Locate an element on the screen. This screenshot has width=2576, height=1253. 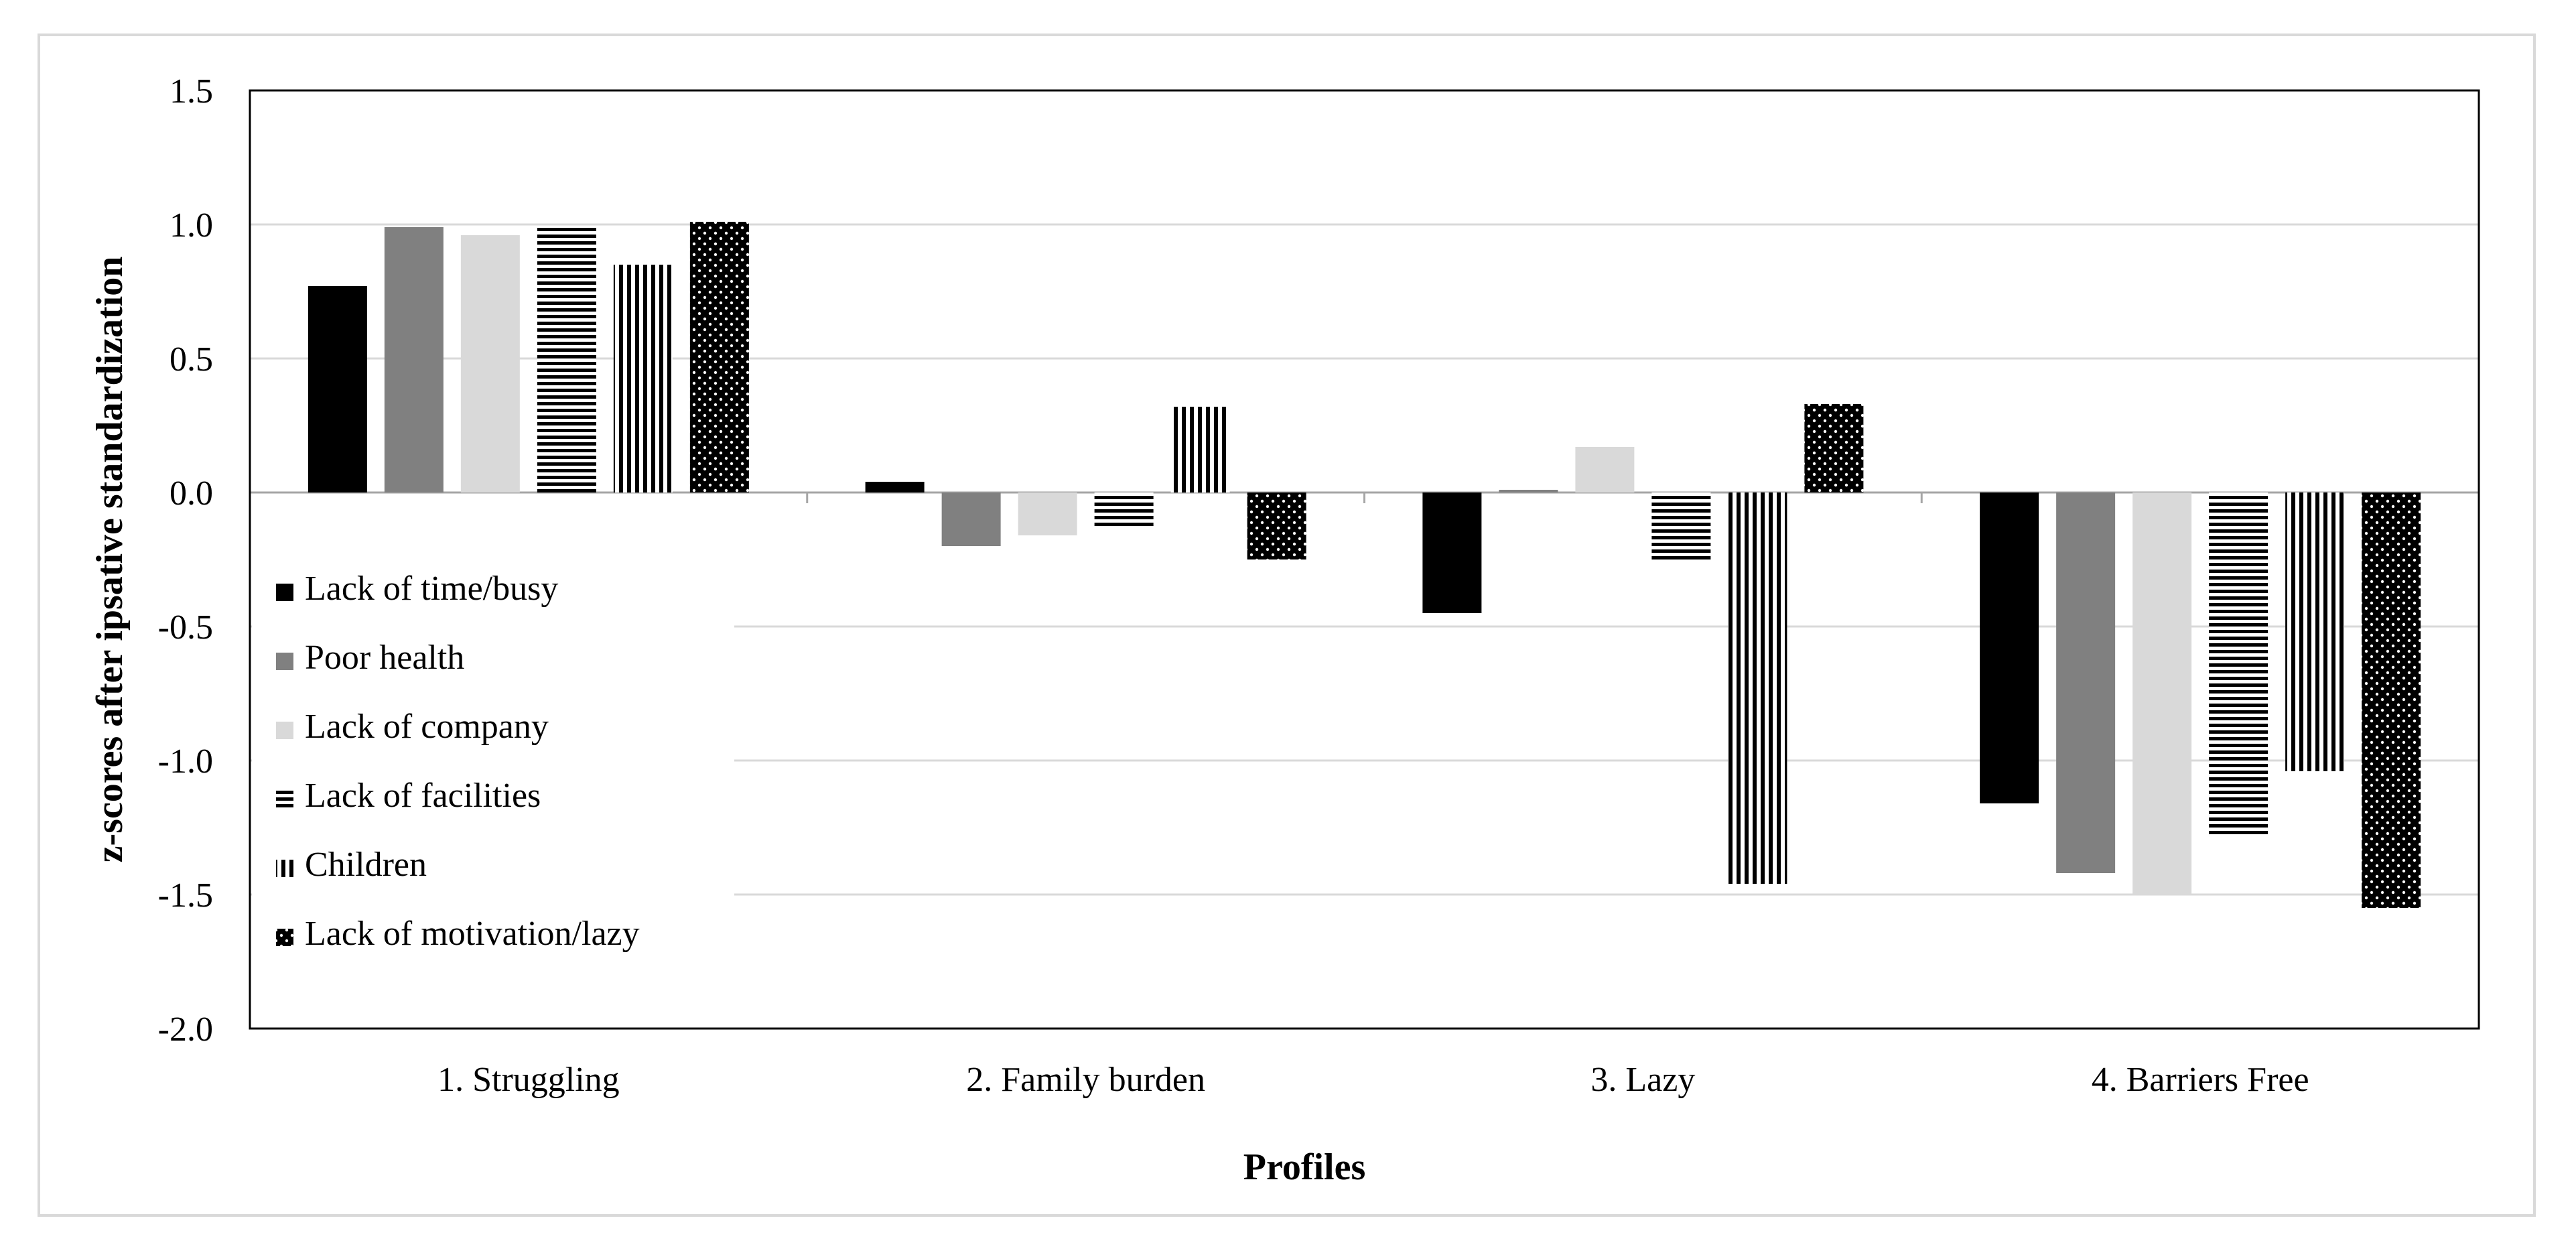
legend-label: Lack of facilities is located at coordinates (423, 796).